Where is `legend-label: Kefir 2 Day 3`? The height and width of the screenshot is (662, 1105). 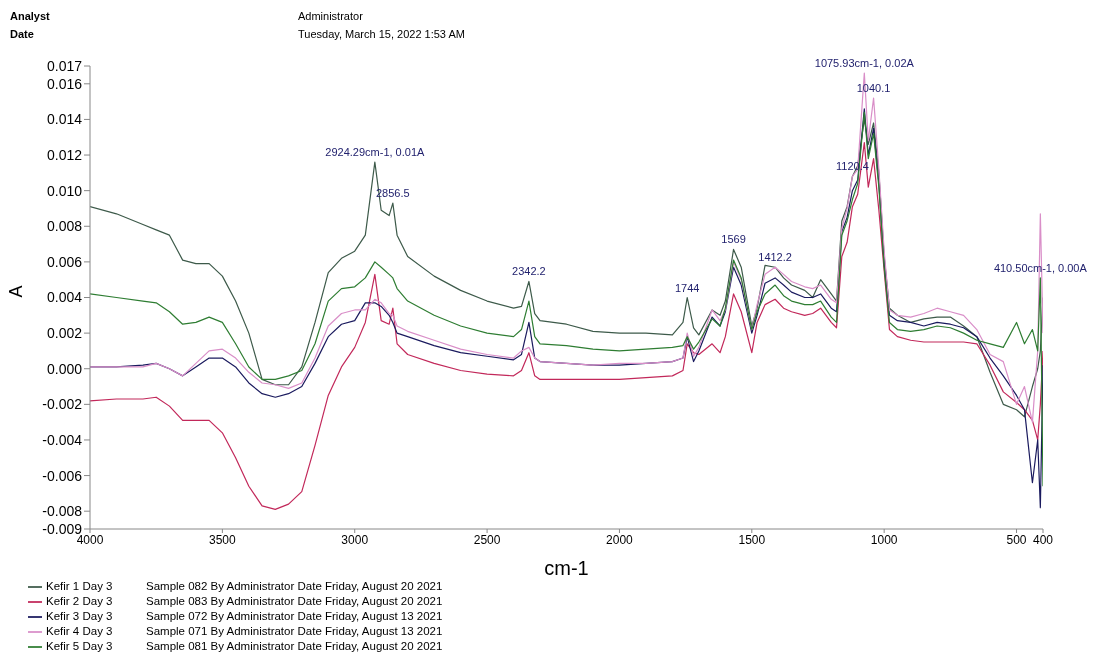
legend-label: Kefir 2 Day 3 is located at coordinates (80, 601).